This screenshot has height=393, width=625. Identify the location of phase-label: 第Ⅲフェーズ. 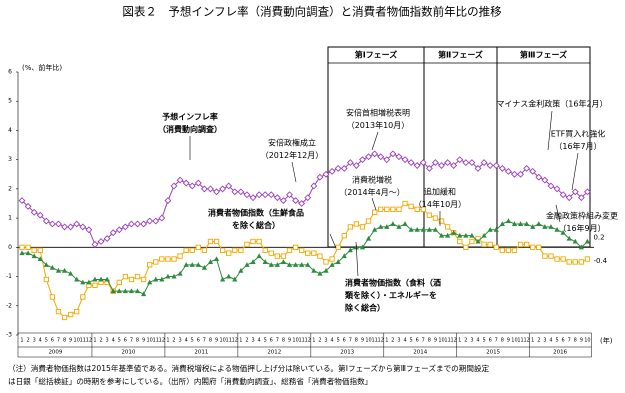
(543, 55).